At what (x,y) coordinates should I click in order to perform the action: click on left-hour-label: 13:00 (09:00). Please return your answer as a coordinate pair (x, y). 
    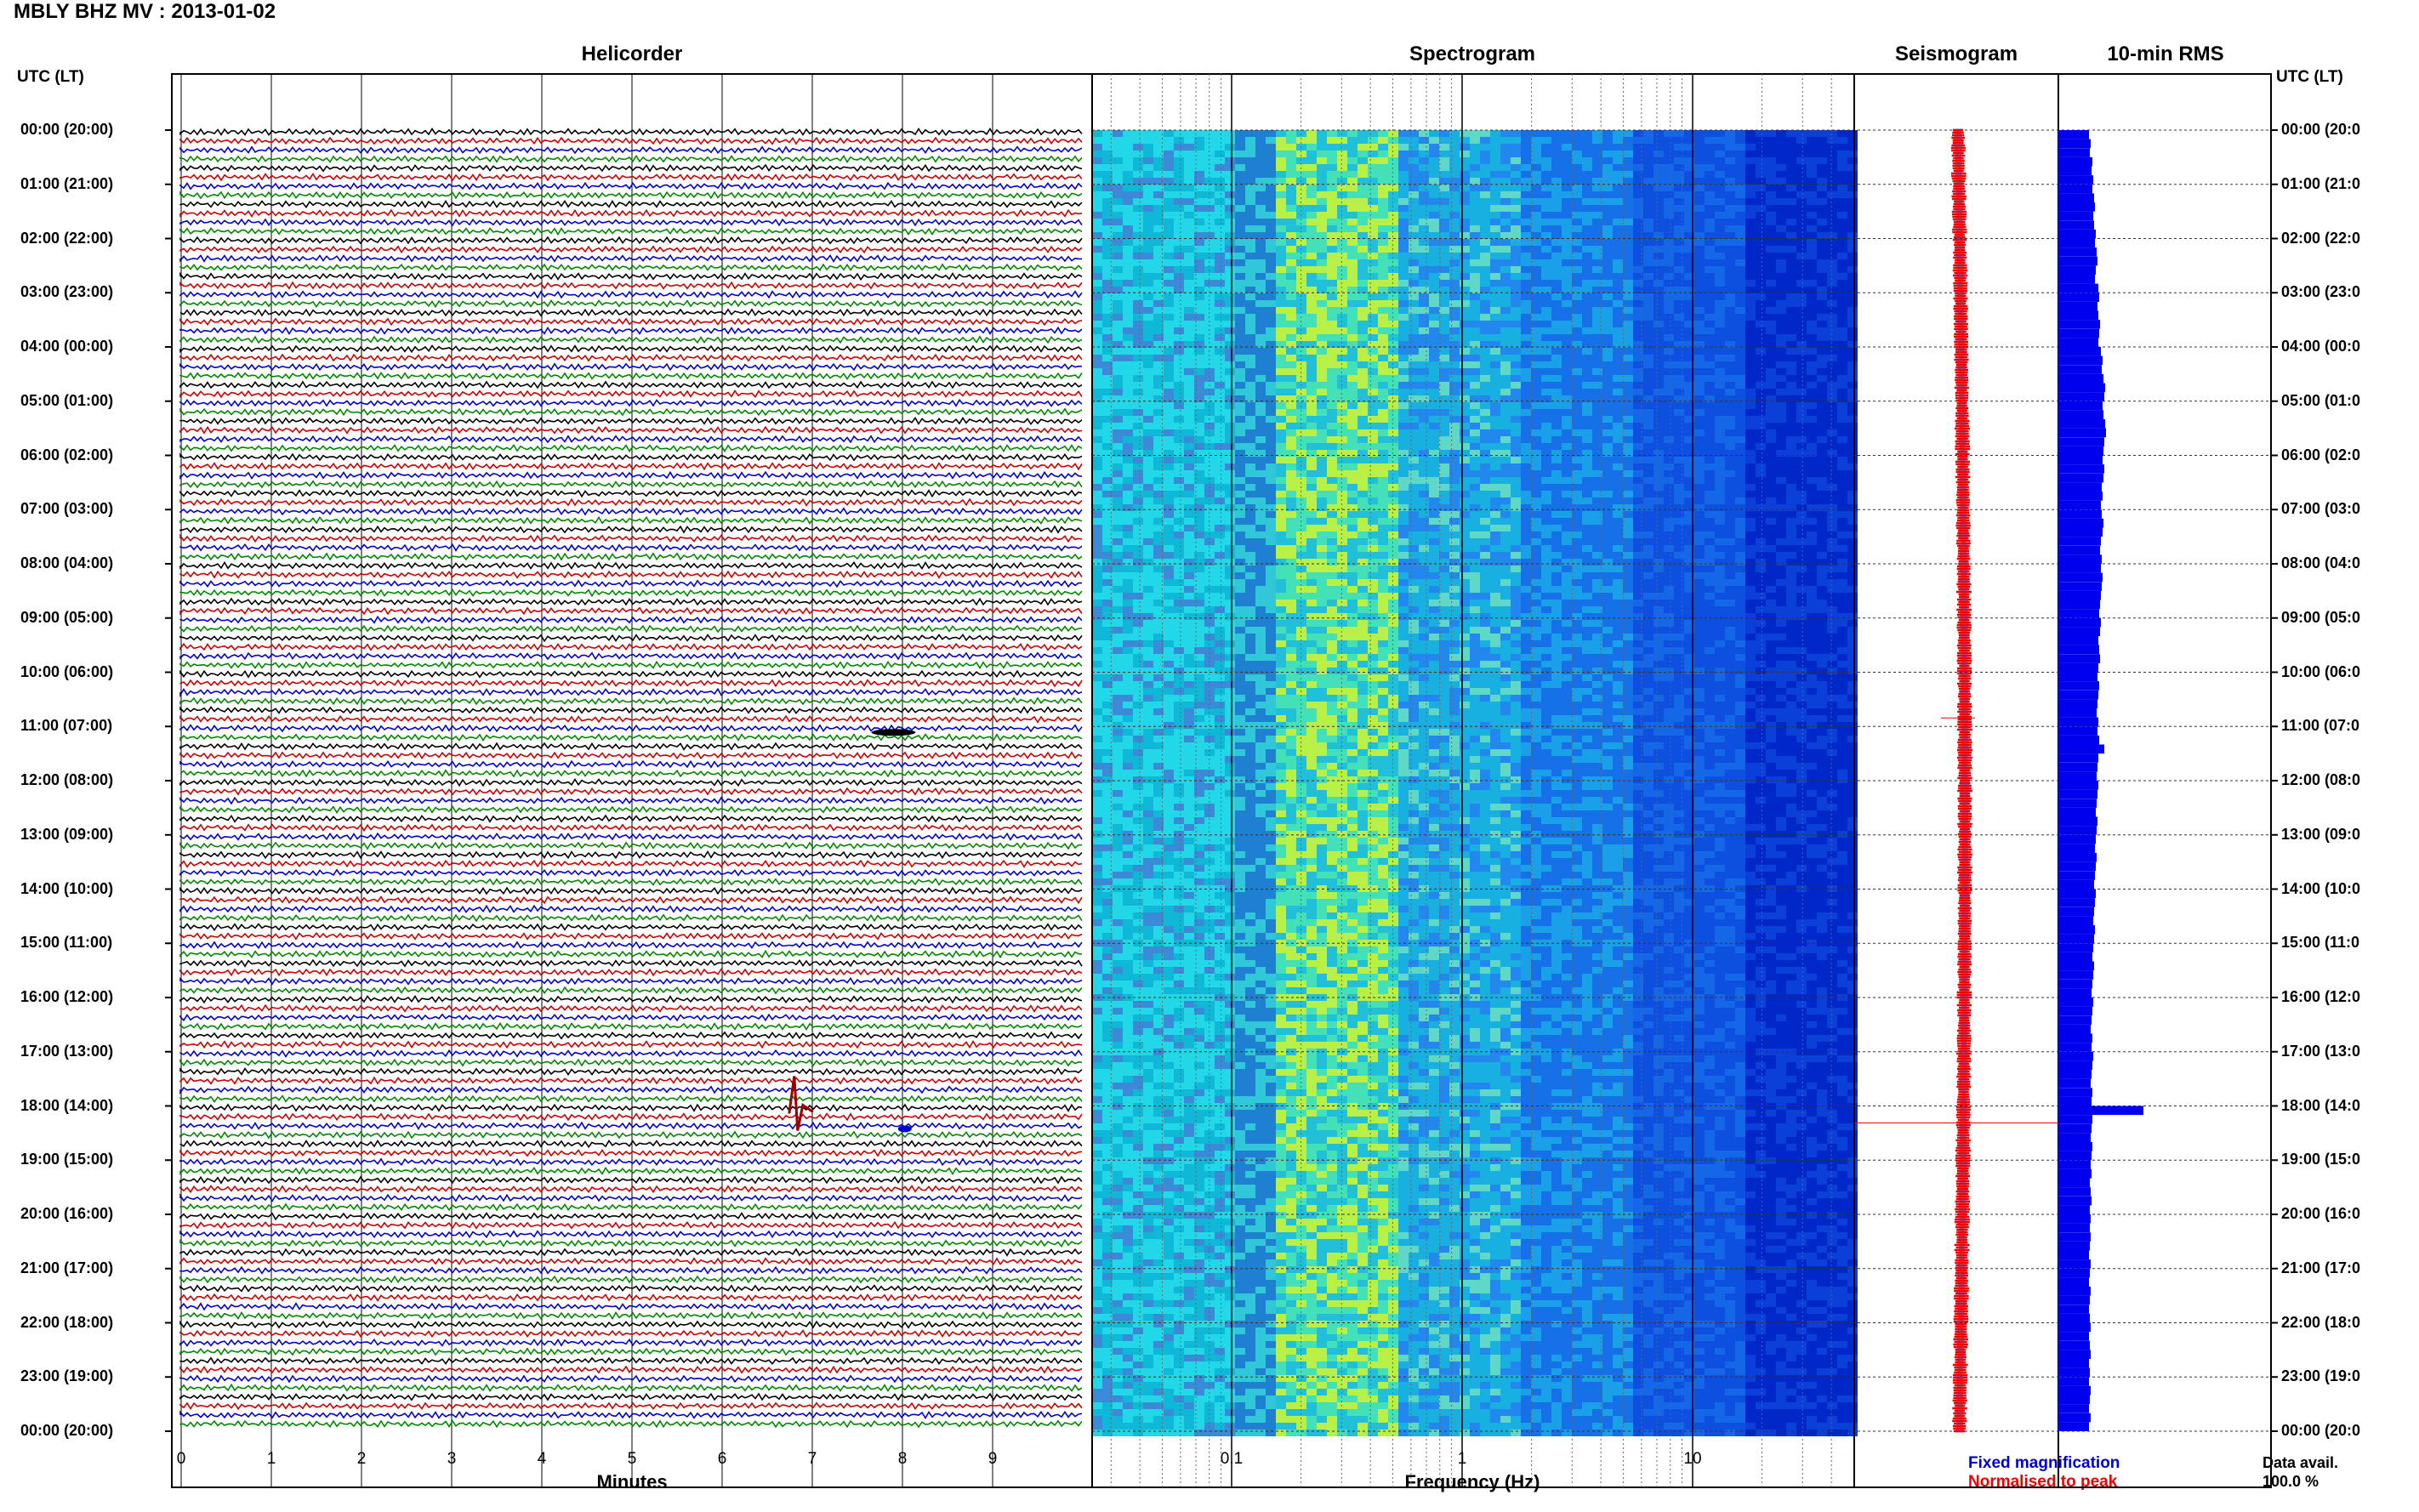
    Looking at the image, I should click on (67, 834).